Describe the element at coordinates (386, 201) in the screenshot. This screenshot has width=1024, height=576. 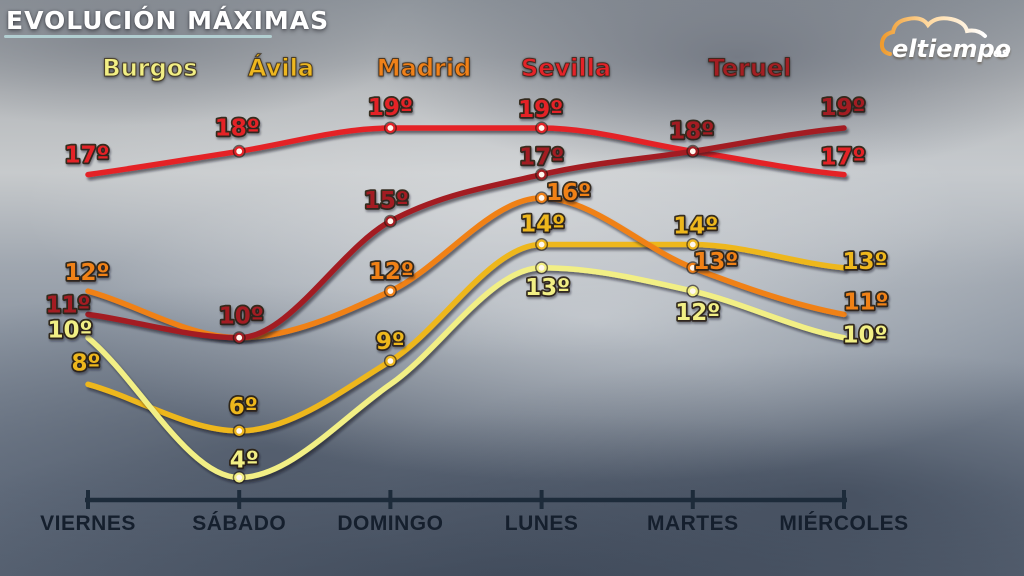
I see `temp-label-teruel: 15º` at that location.